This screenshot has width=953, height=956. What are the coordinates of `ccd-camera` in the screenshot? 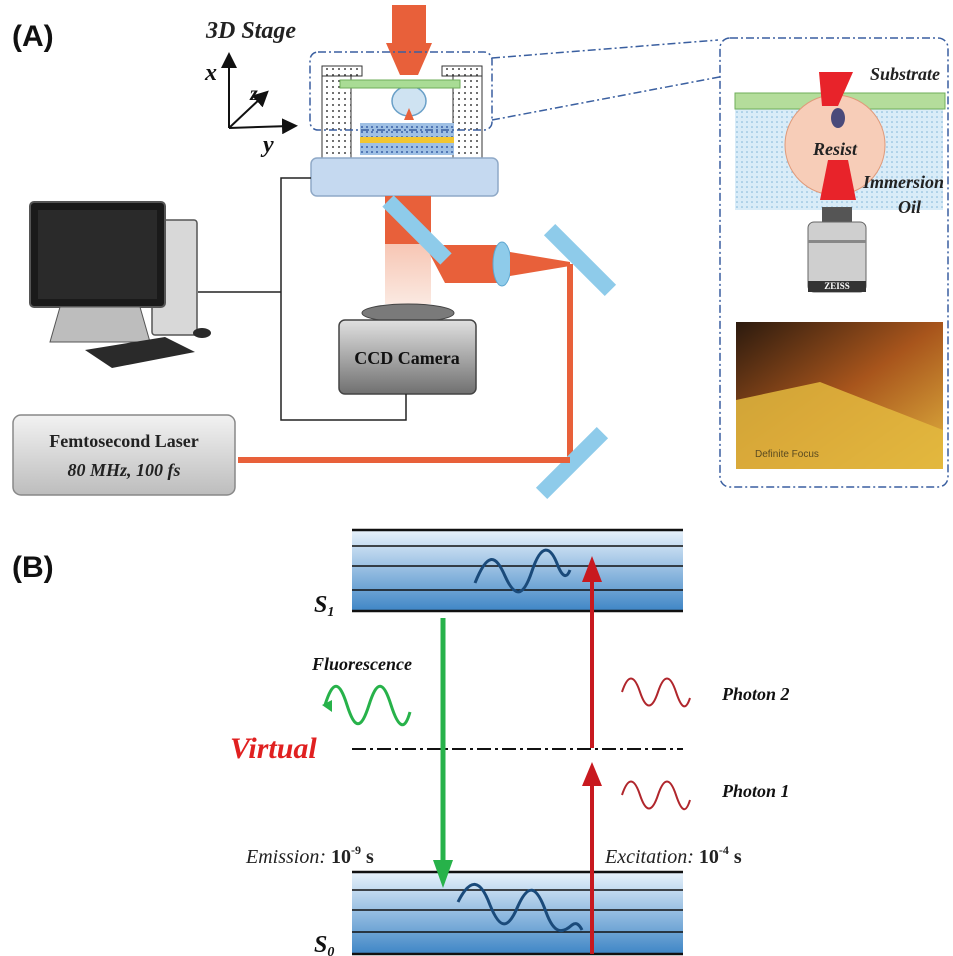 It's located at (407, 357).